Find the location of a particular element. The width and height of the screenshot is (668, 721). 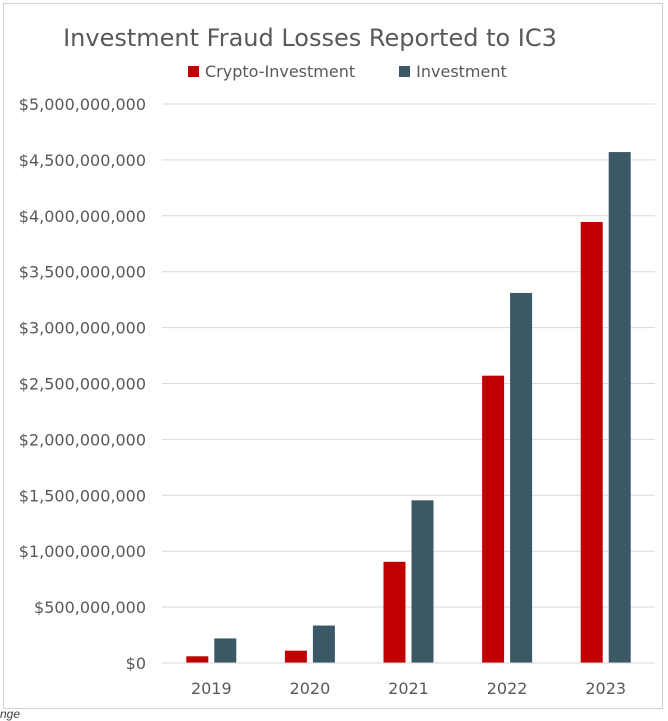

bar-crypto-investment-2020 is located at coordinates (295, 656).